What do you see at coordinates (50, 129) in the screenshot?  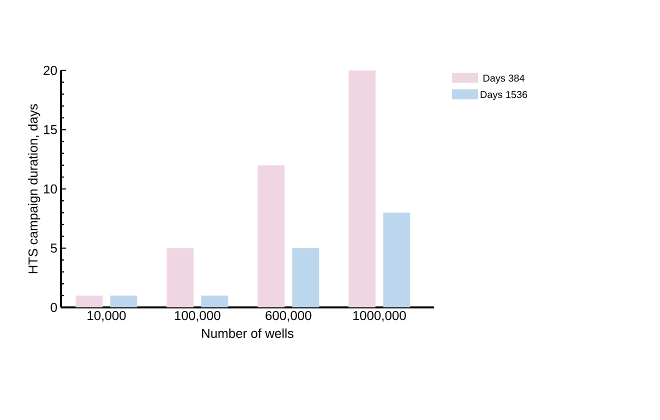 I see `y-tick-label: 15` at bounding box center [50, 129].